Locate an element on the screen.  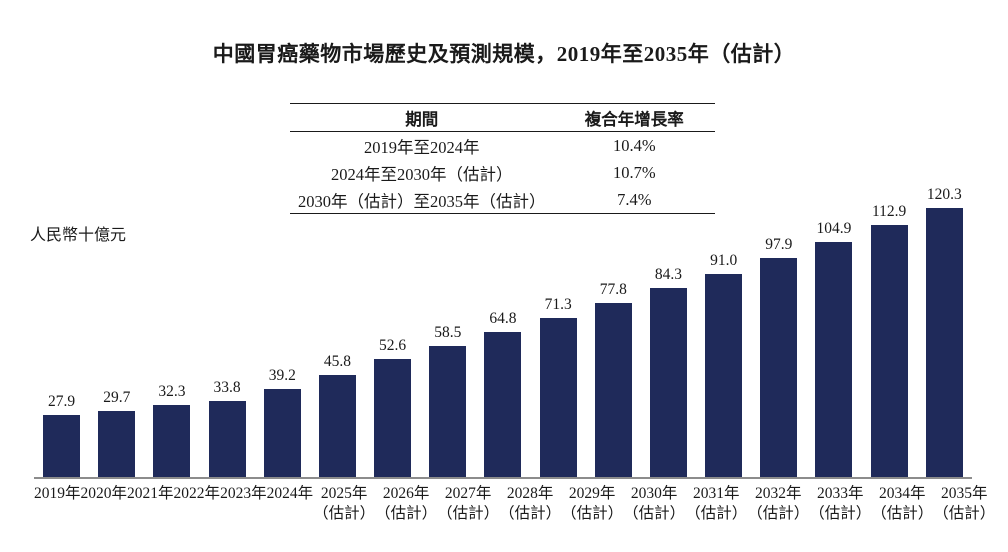
x-axis-label: 2025年 （估計） is located at coordinates (344, 504).